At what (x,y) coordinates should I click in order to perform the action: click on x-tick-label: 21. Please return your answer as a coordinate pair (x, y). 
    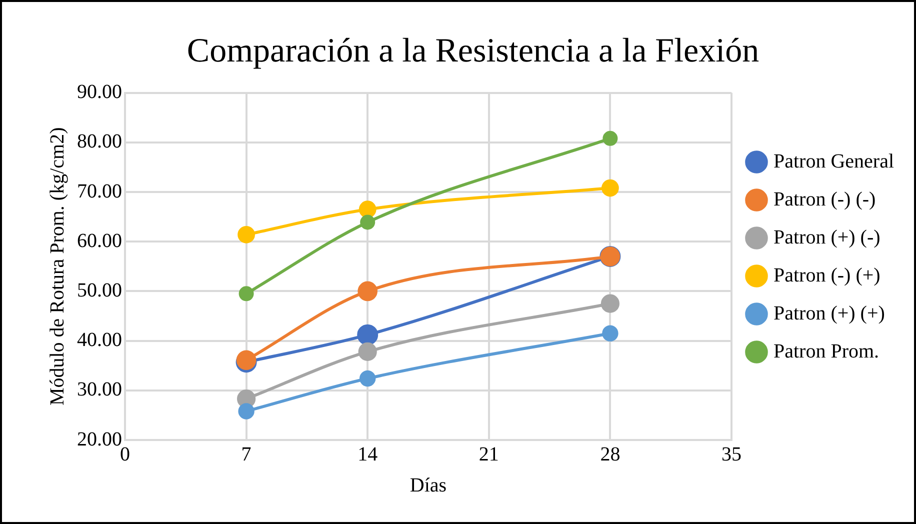
    Looking at the image, I should click on (488, 454).